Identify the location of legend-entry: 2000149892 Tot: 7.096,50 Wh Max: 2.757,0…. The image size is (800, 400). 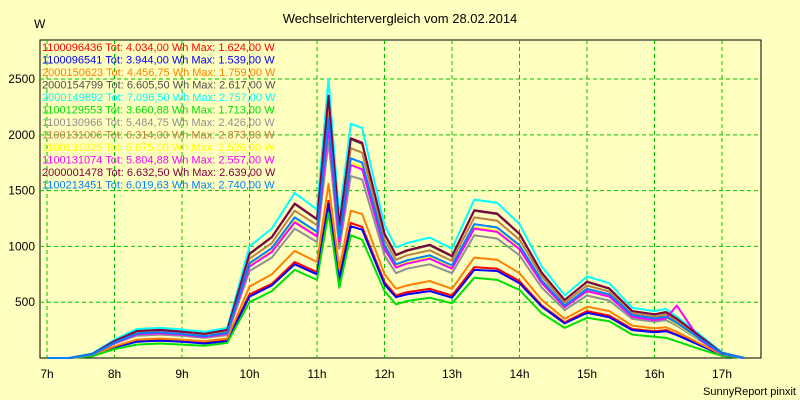
(159, 98).